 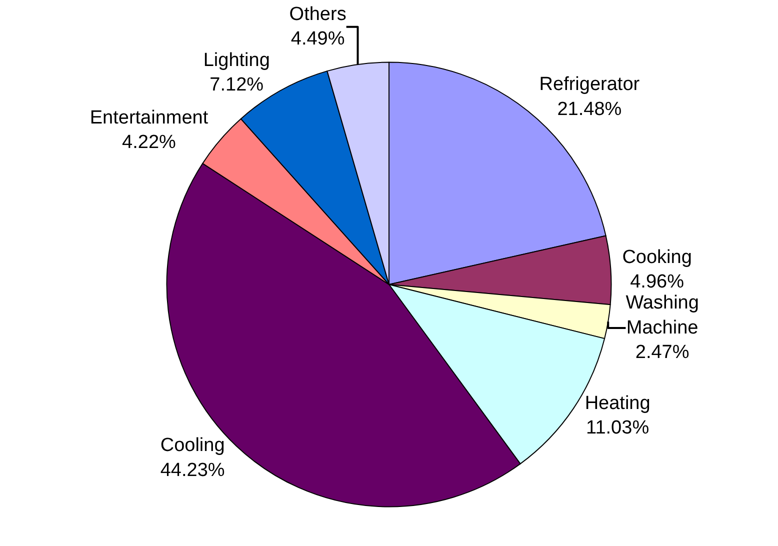 I want to click on slice-label: Washing Machine, so click(x=662, y=315).